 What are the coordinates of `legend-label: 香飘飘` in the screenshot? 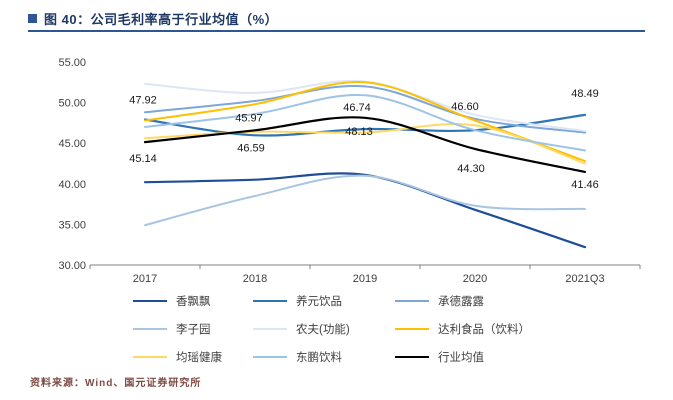 It's located at (193, 302).